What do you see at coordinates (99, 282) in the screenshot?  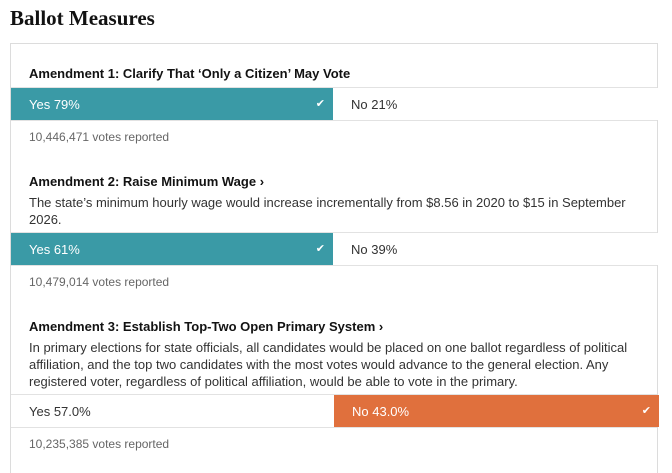 I see `votes-reported: 10,479,014 votes reported` at bounding box center [99, 282].